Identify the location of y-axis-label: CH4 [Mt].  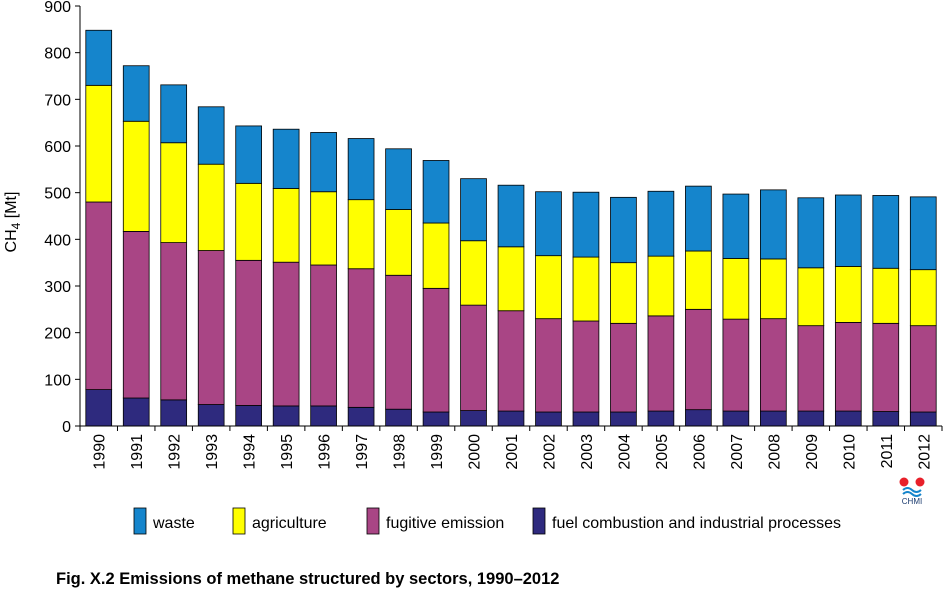
(13, 222).